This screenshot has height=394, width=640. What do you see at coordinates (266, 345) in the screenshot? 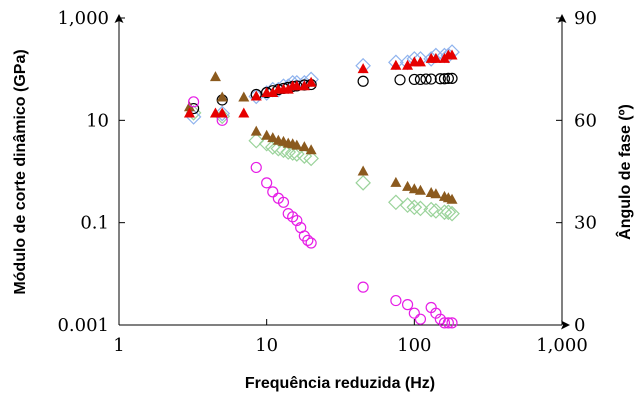
I see `x-tick-label: 10` at bounding box center [266, 345].